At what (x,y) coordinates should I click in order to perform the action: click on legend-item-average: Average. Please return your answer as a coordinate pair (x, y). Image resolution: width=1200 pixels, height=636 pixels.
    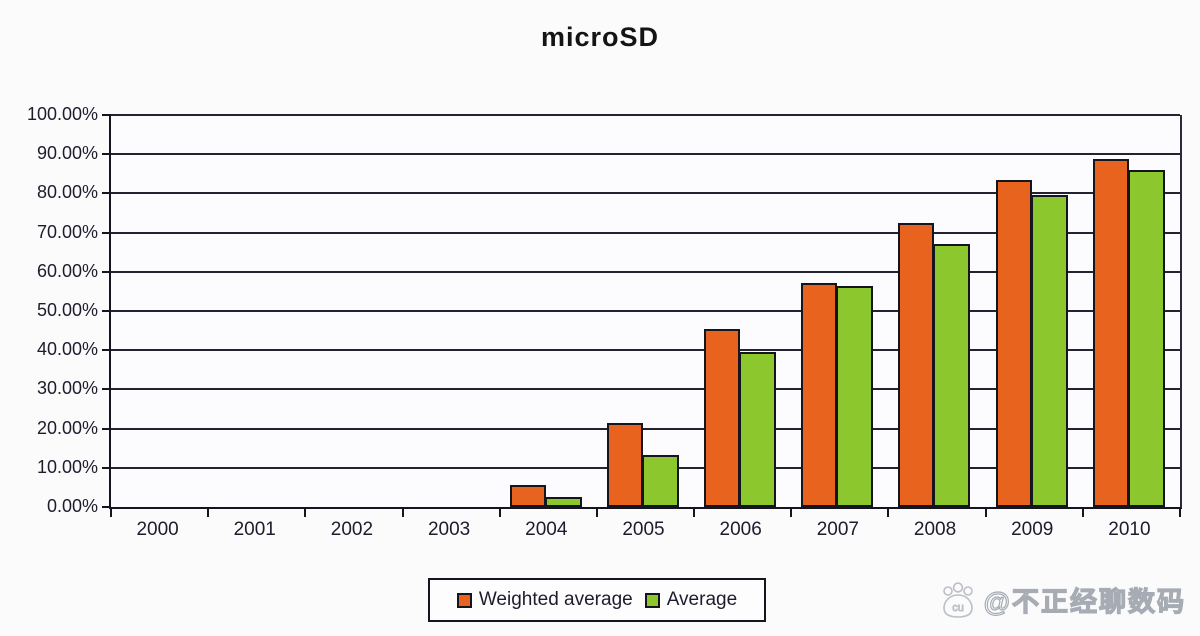
    Looking at the image, I should click on (691, 600).